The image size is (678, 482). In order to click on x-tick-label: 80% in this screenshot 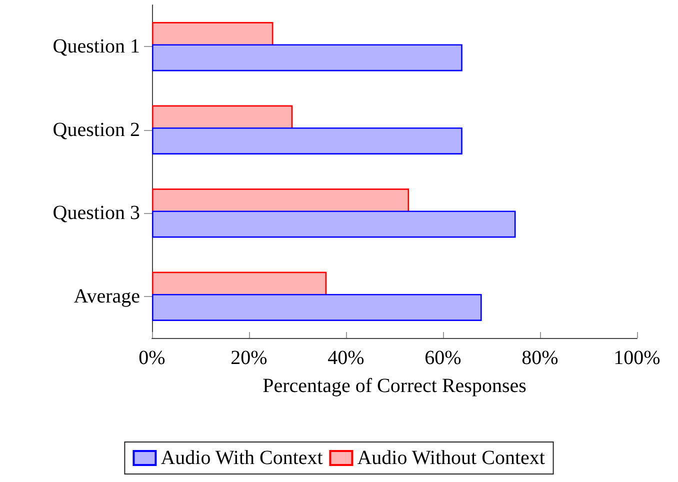, I will do `click(540, 358)`.